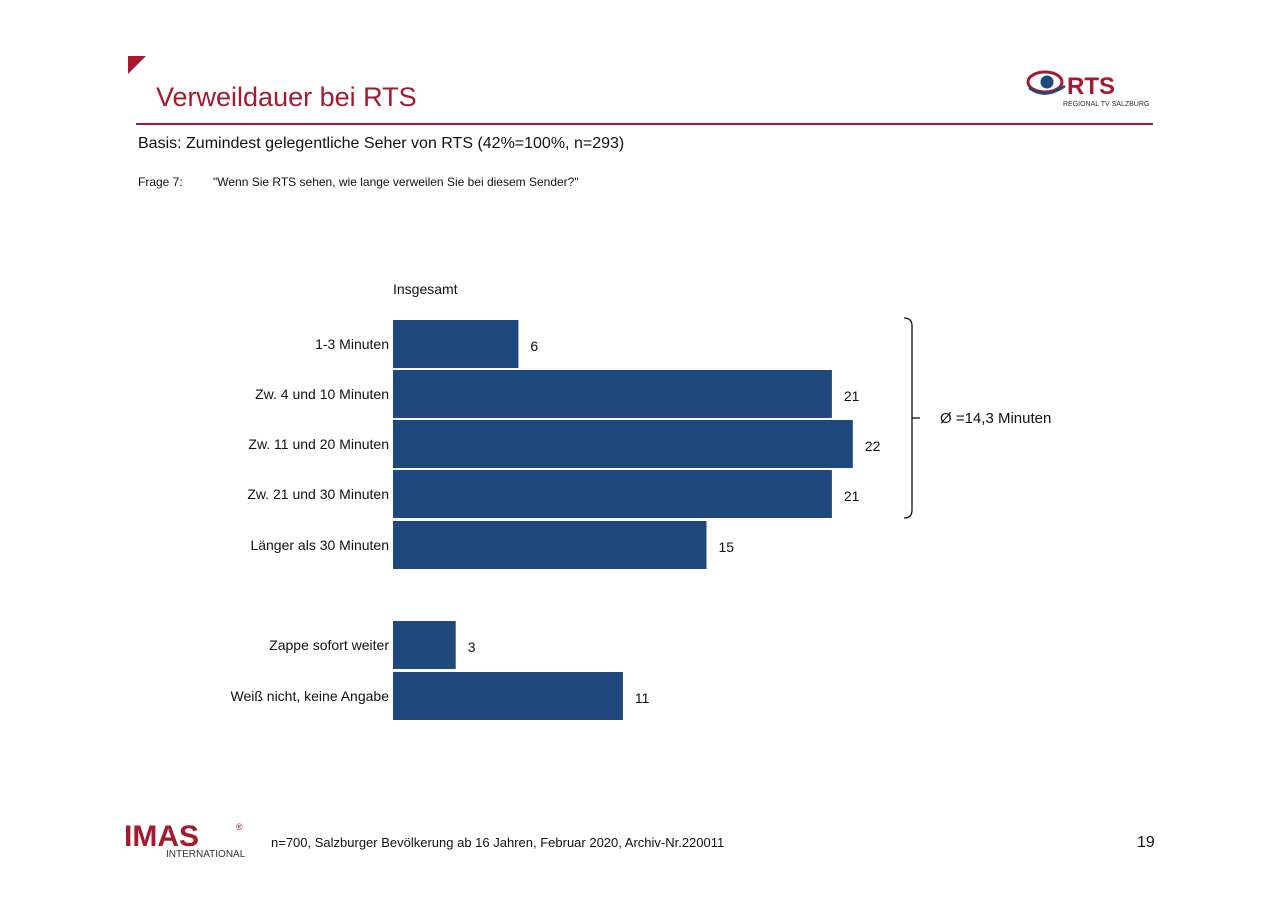 Image resolution: width=1280 pixels, height=907 pixels. I want to click on data-label: 3, so click(472, 647).